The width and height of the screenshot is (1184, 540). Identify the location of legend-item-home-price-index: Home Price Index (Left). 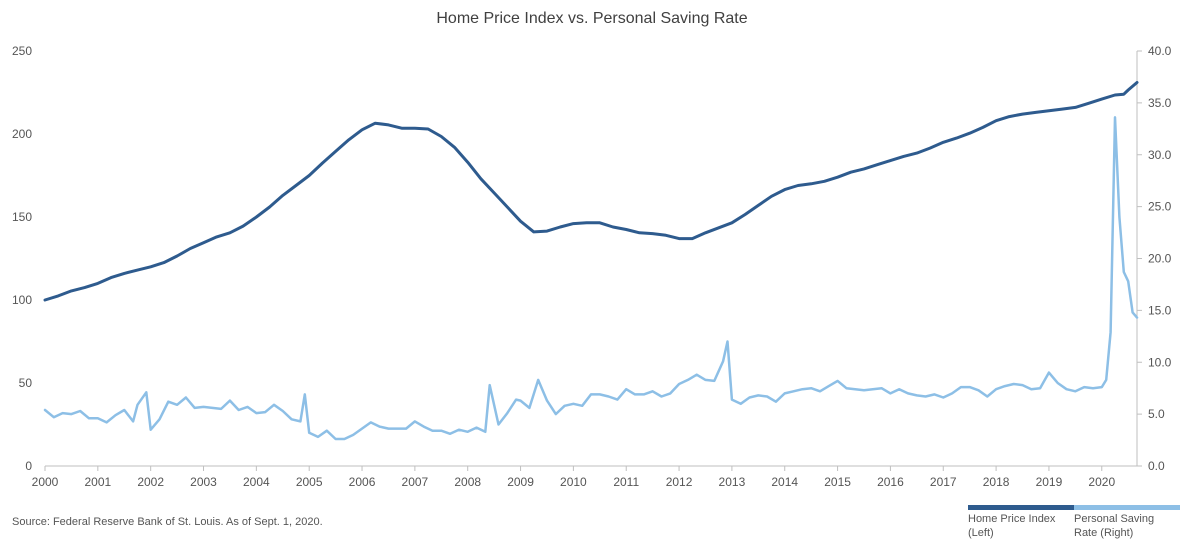
(1021, 522).